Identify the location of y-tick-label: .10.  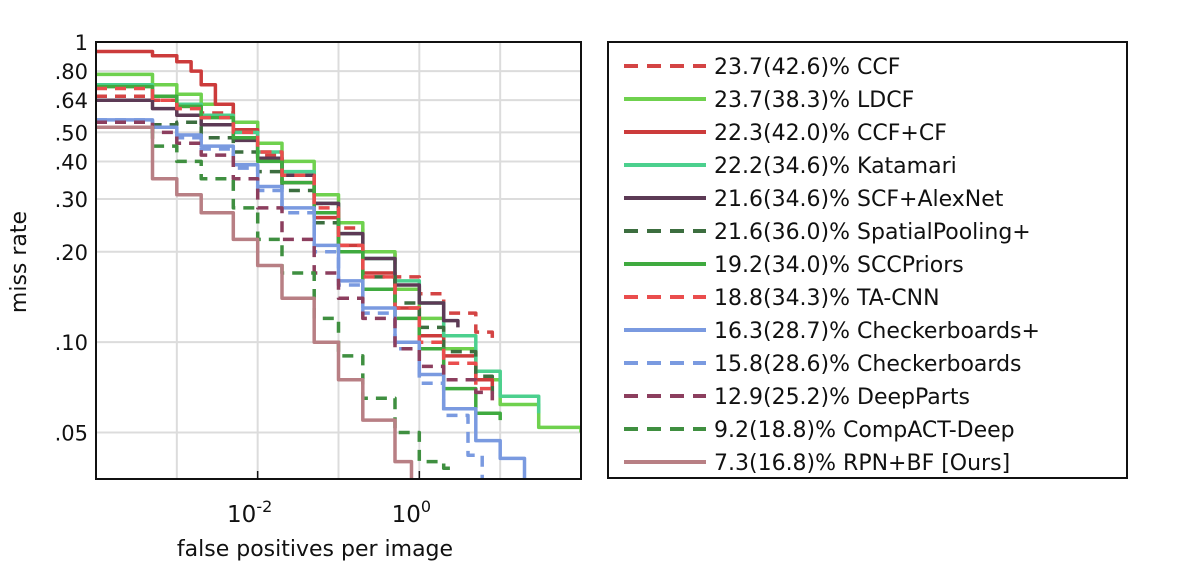
(71, 343).